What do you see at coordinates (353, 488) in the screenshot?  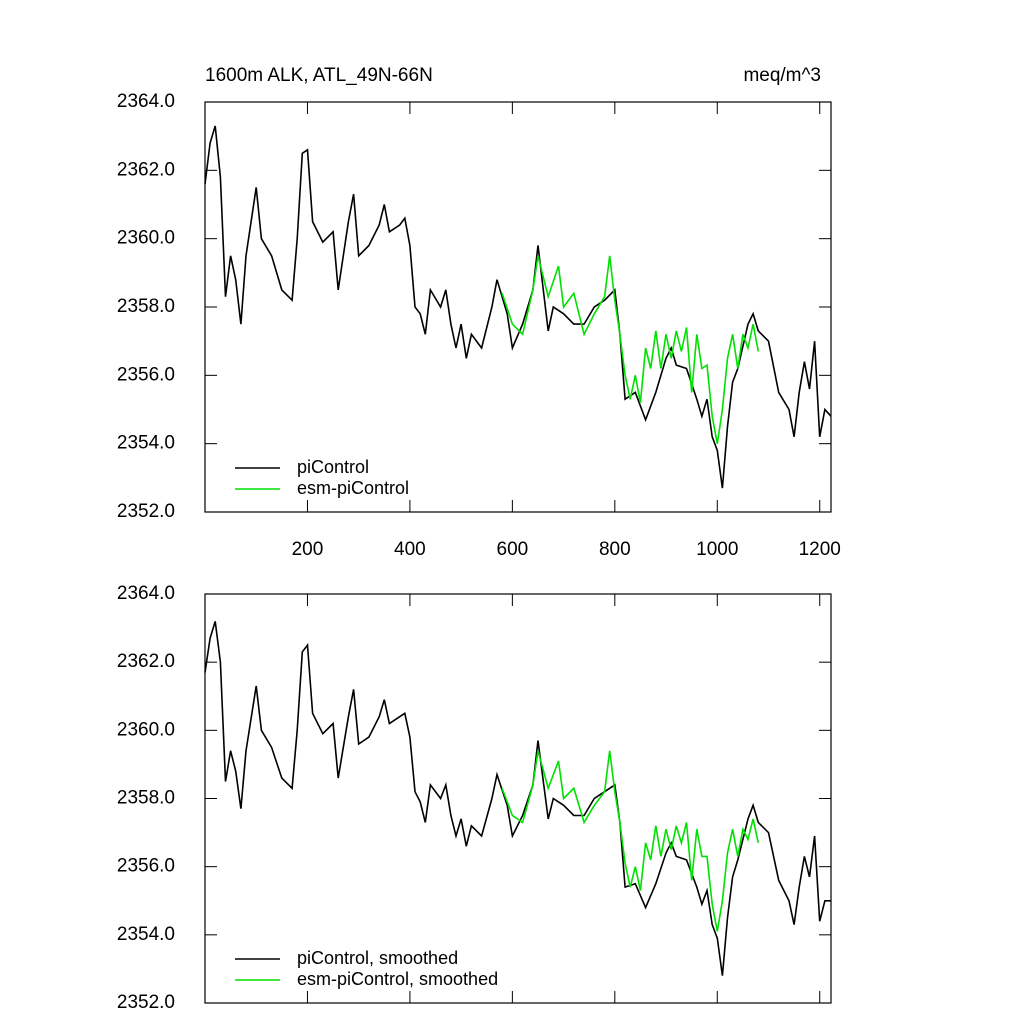 I see `legend-label: esm-piControl` at bounding box center [353, 488].